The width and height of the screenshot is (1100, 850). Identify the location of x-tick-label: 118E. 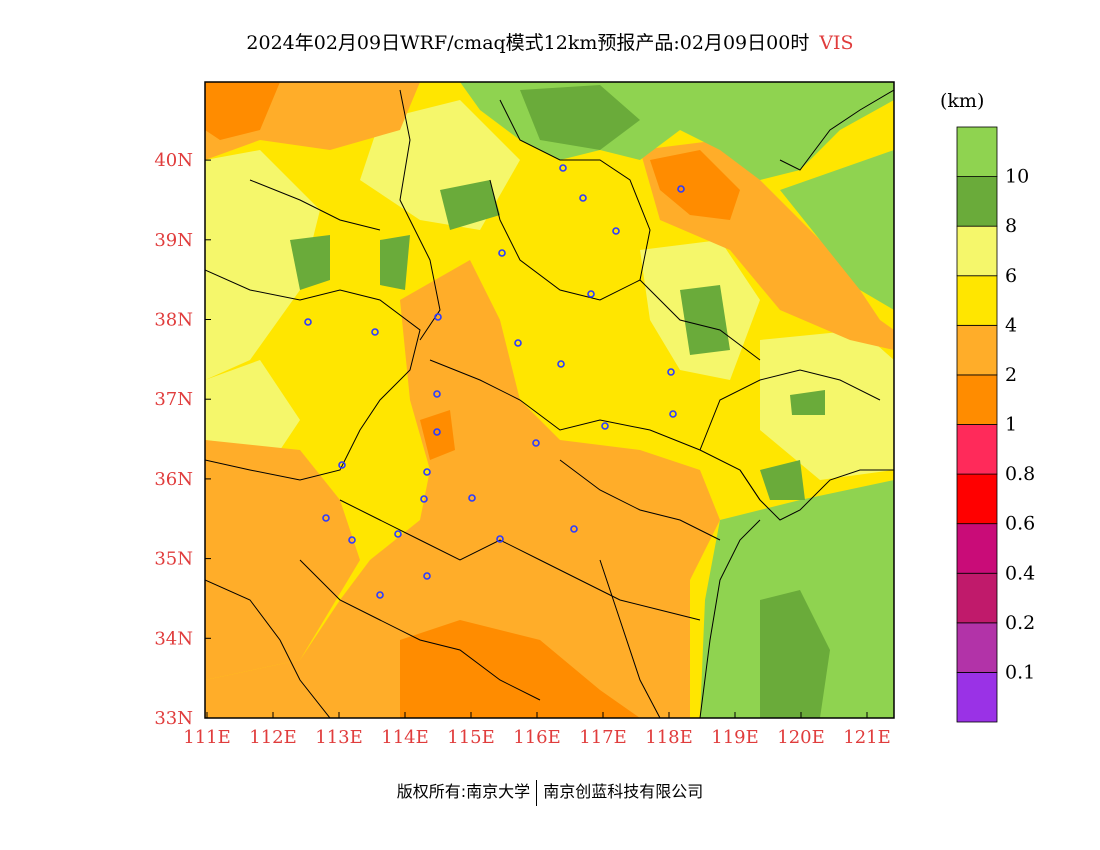
(669, 737).